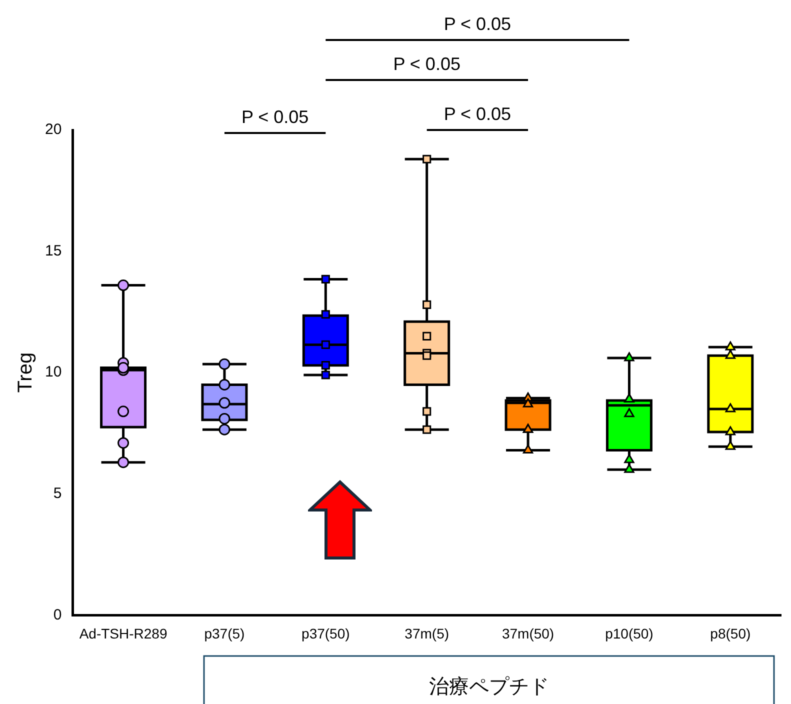 The height and width of the screenshot is (704, 791). Describe the element at coordinates (489, 686) in the screenshot. I see `text: 治療ペプチド` at that location.